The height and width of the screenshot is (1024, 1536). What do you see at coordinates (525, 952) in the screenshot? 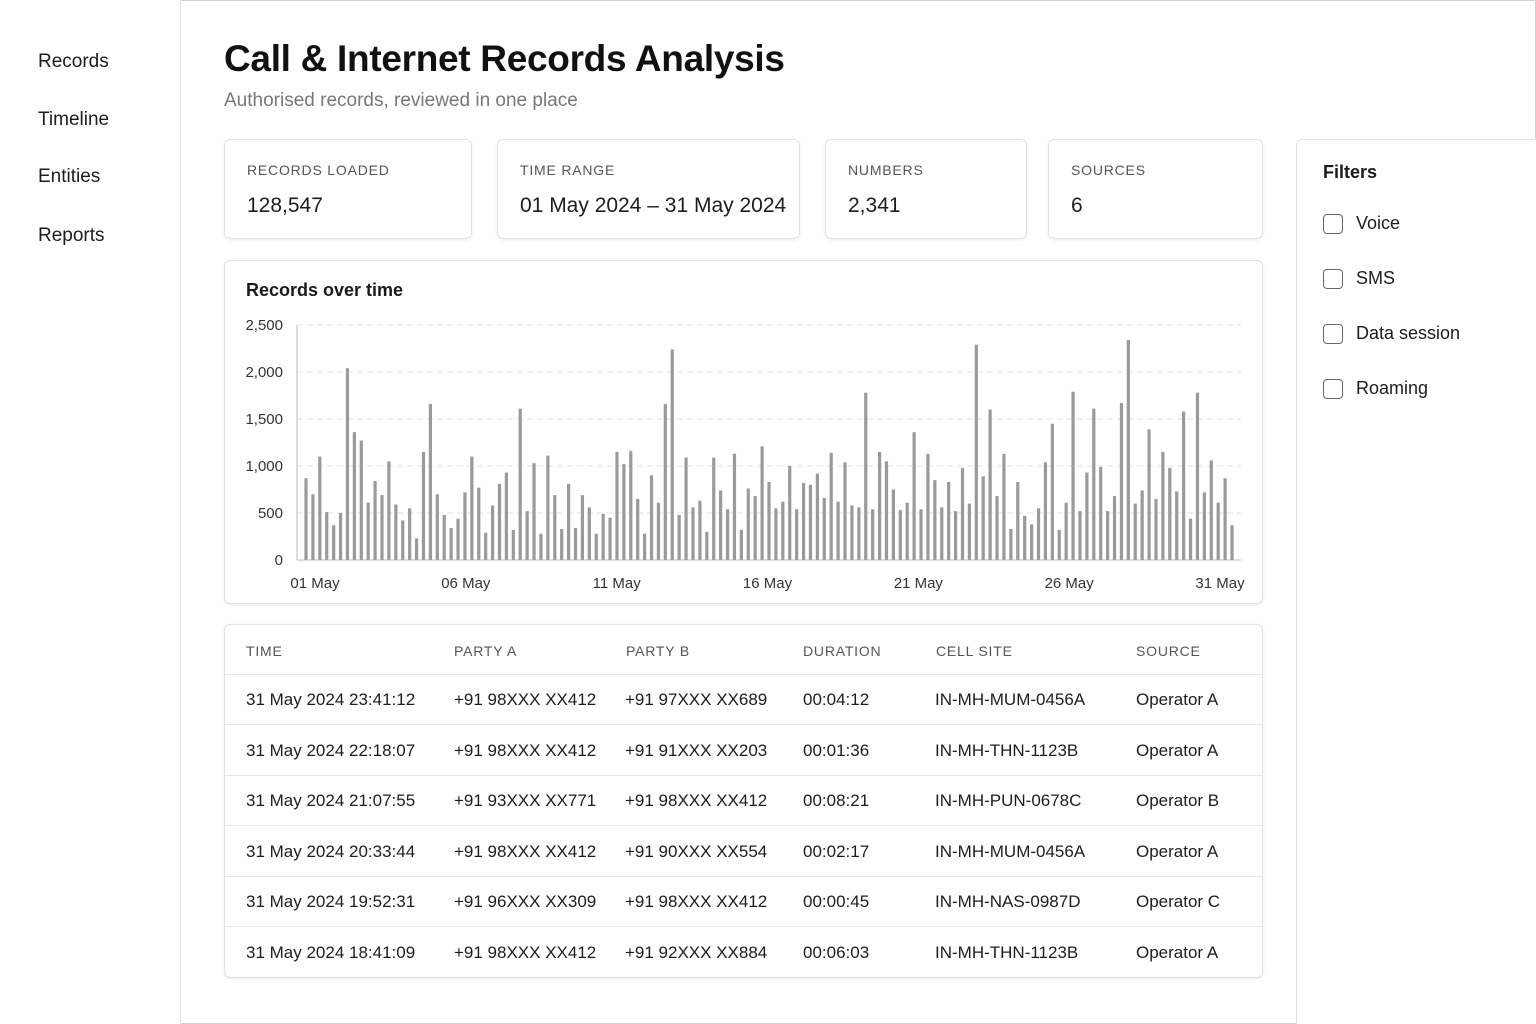
I see `cell-party-a: +91 98XXX XX412` at bounding box center [525, 952].